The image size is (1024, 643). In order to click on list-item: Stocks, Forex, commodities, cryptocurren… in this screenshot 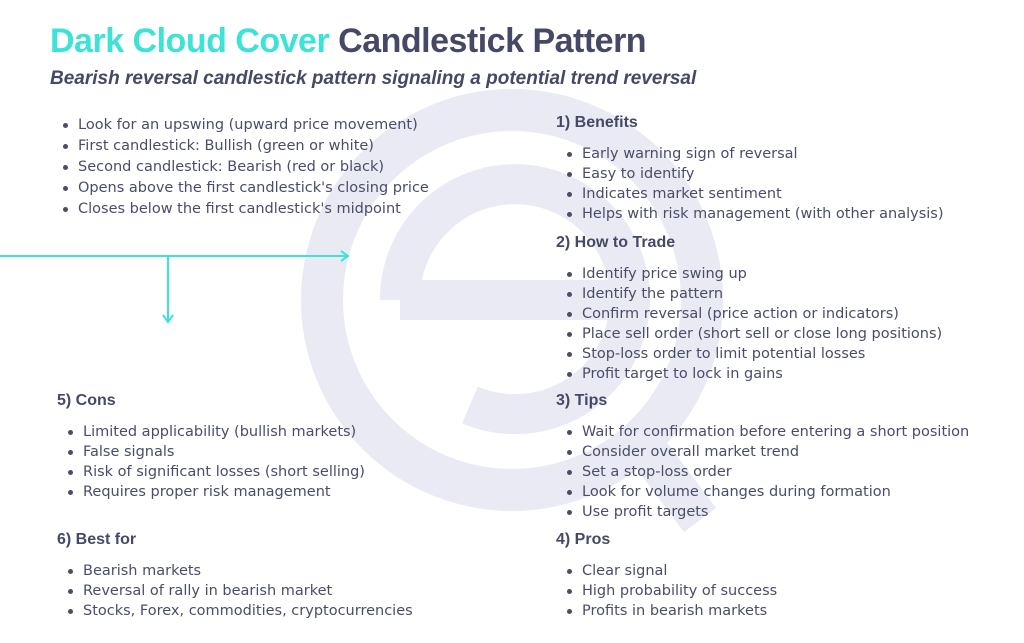, I will do `click(240, 611)`.